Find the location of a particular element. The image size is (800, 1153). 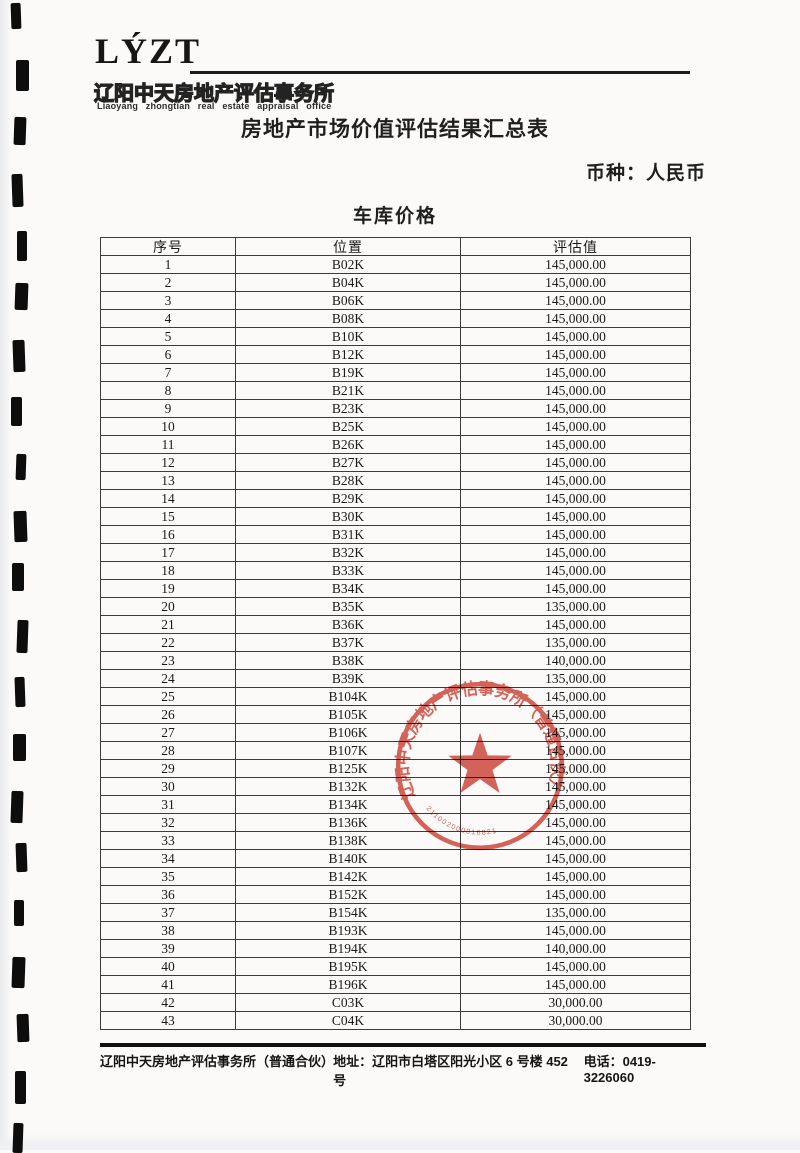

cell-index: 18 is located at coordinates (168, 570).